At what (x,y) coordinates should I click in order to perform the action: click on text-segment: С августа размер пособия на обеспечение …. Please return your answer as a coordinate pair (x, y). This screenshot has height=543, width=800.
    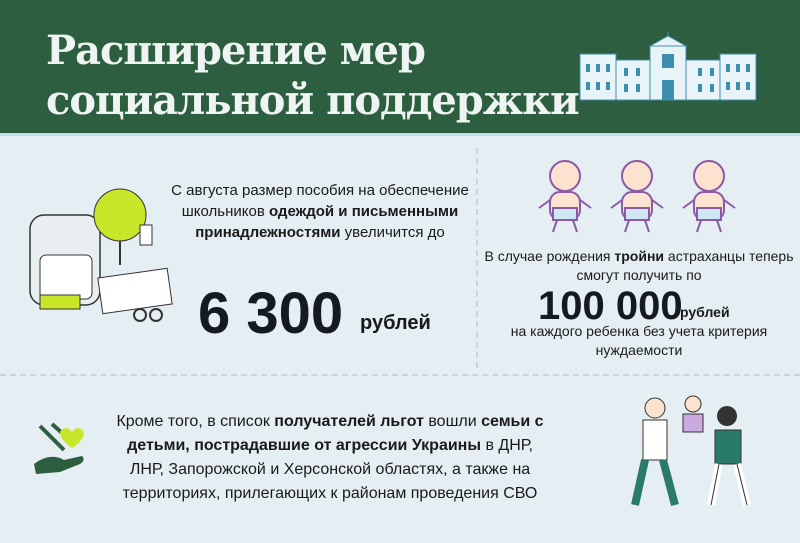
    Looking at the image, I should click on (320, 201).